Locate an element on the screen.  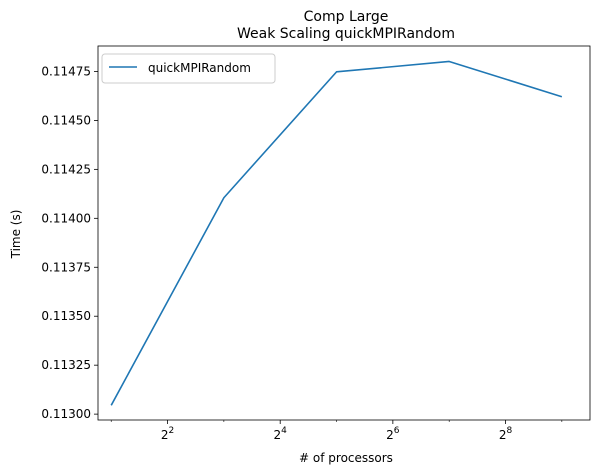
x-tick-label: 24 is located at coordinates (281, 434).